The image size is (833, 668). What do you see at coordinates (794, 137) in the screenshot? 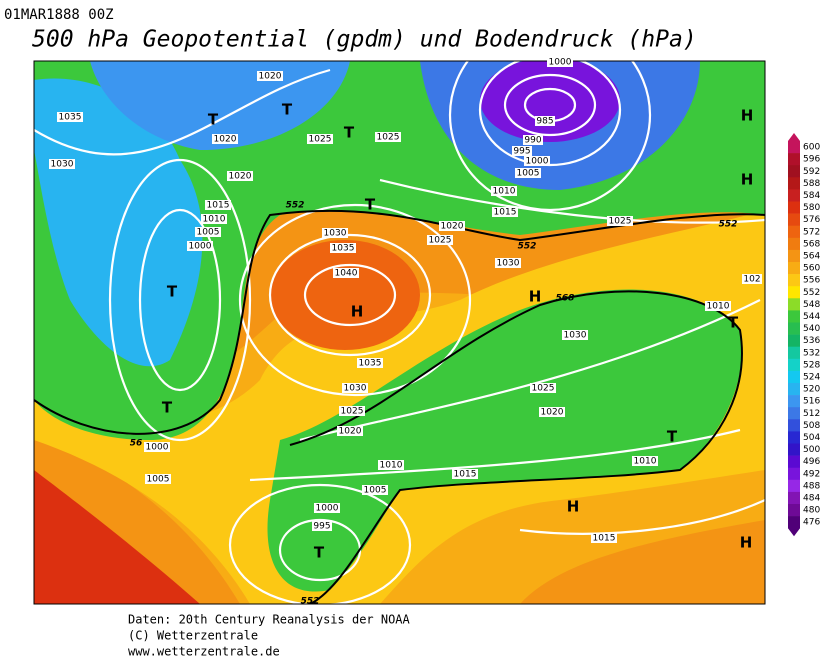
I see `colorbar-cap` at bounding box center [794, 137].